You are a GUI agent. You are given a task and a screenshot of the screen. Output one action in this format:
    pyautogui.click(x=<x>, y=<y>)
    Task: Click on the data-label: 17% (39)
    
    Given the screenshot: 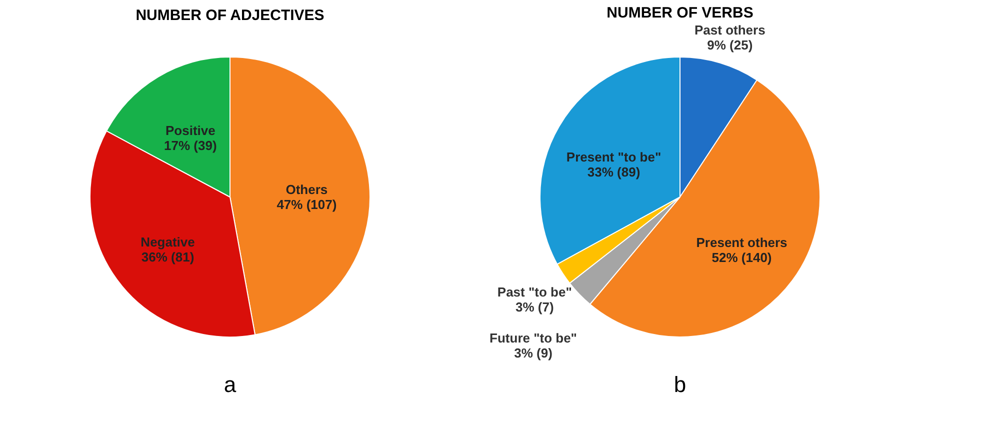 What is the action you would take?
    pyautogui.click(x=190, y=145)
    